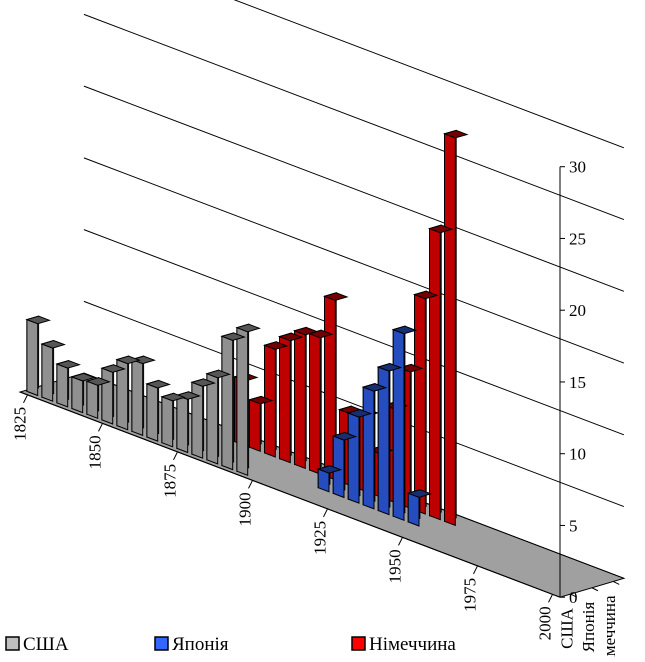 This screenshot has width=645, height=662. I want to click on bar-США-1875, so click(188, 422).